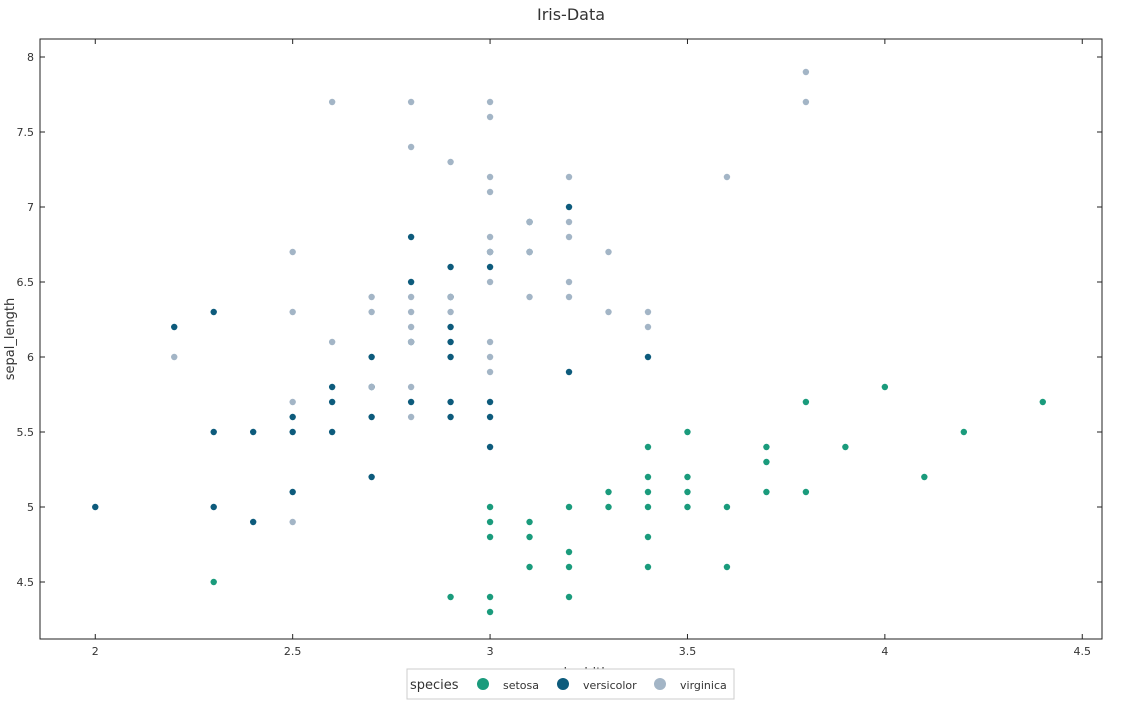  I want to click on x-tick-label: 3, so click(490, 651).